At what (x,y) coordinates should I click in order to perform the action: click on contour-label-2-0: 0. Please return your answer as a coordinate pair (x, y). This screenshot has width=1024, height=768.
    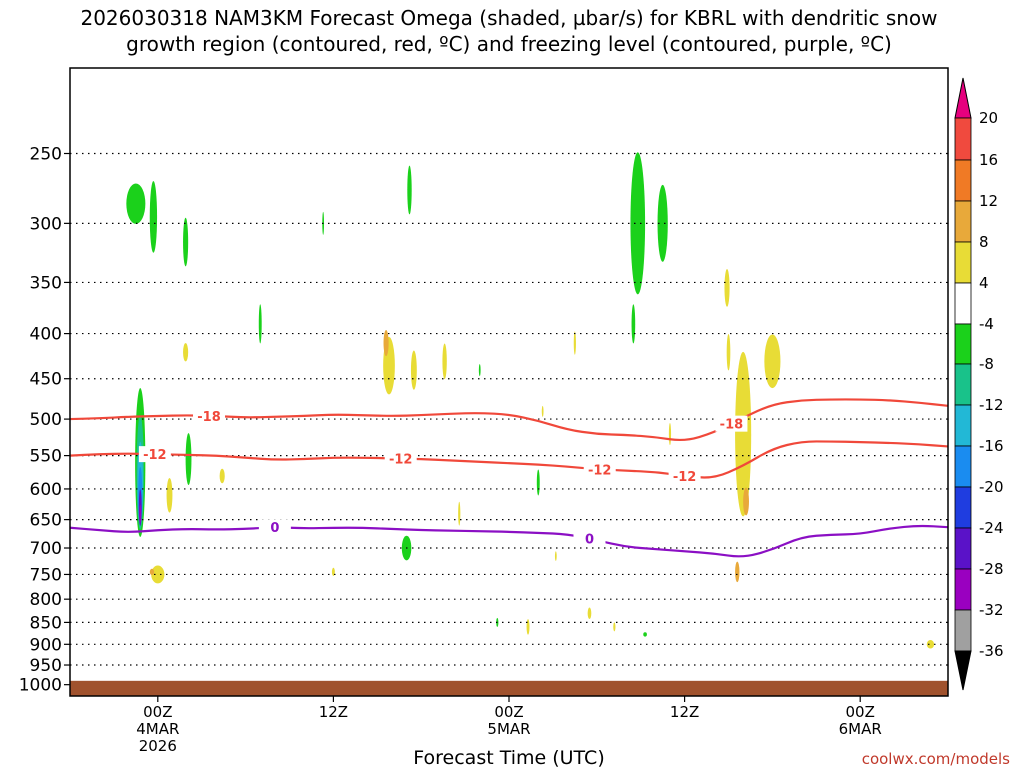
    Looking at the image, I should click on (274, 528).